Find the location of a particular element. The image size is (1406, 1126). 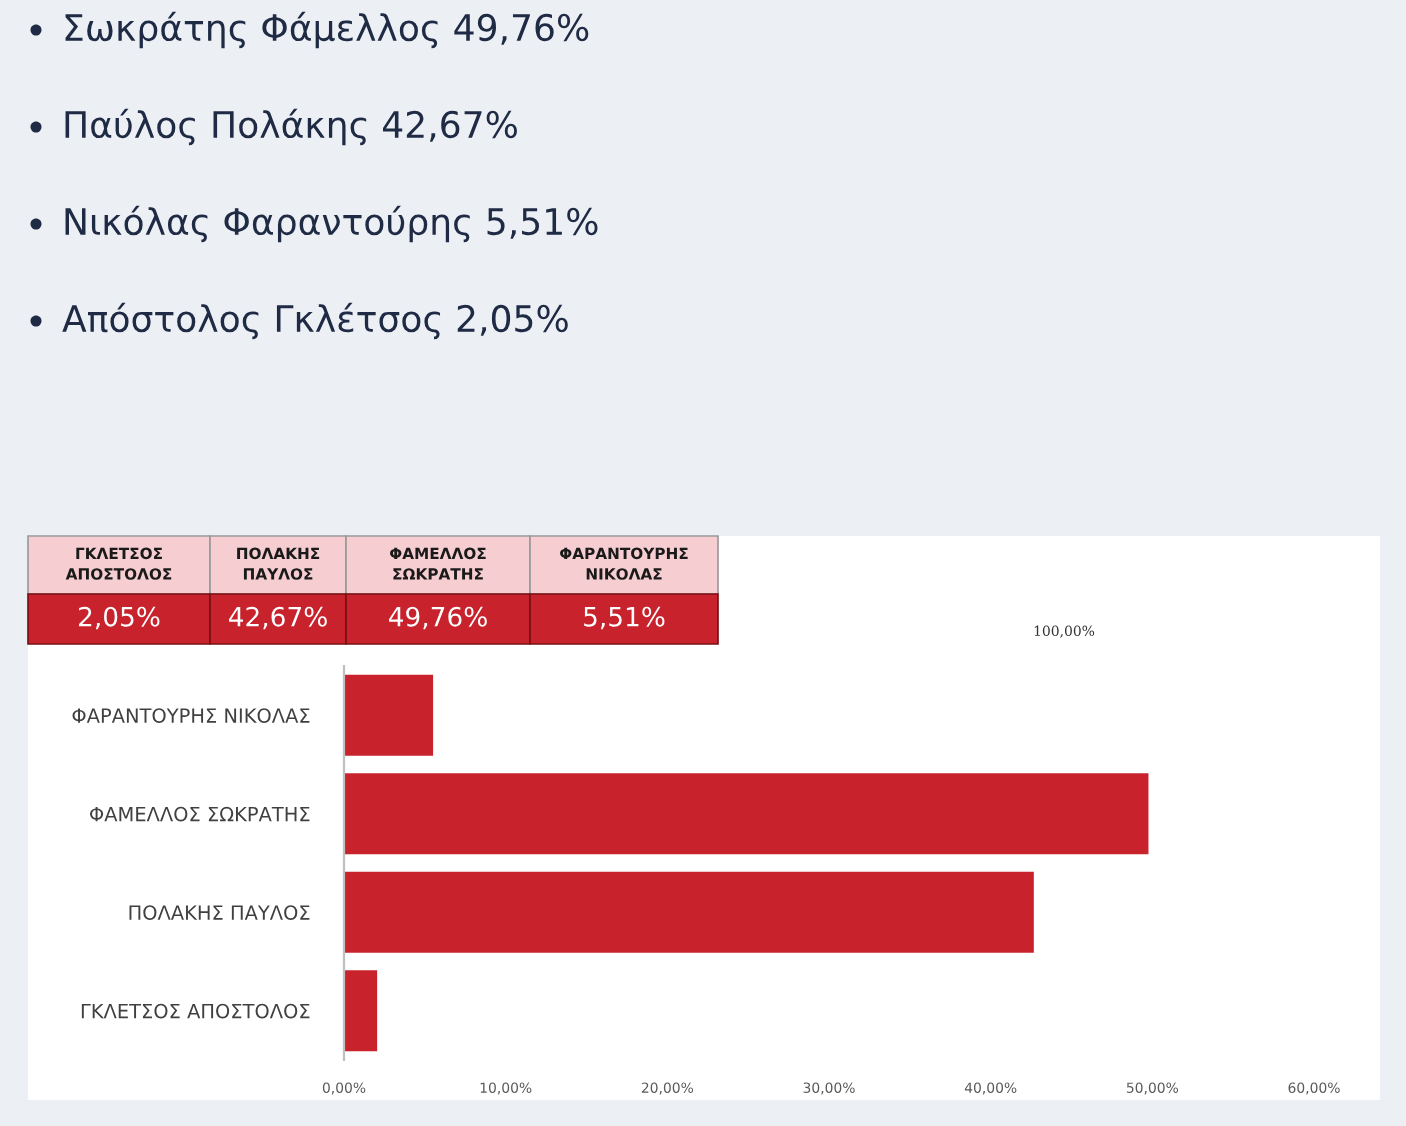

text: 42,67% is located at coordinates (277, 618).